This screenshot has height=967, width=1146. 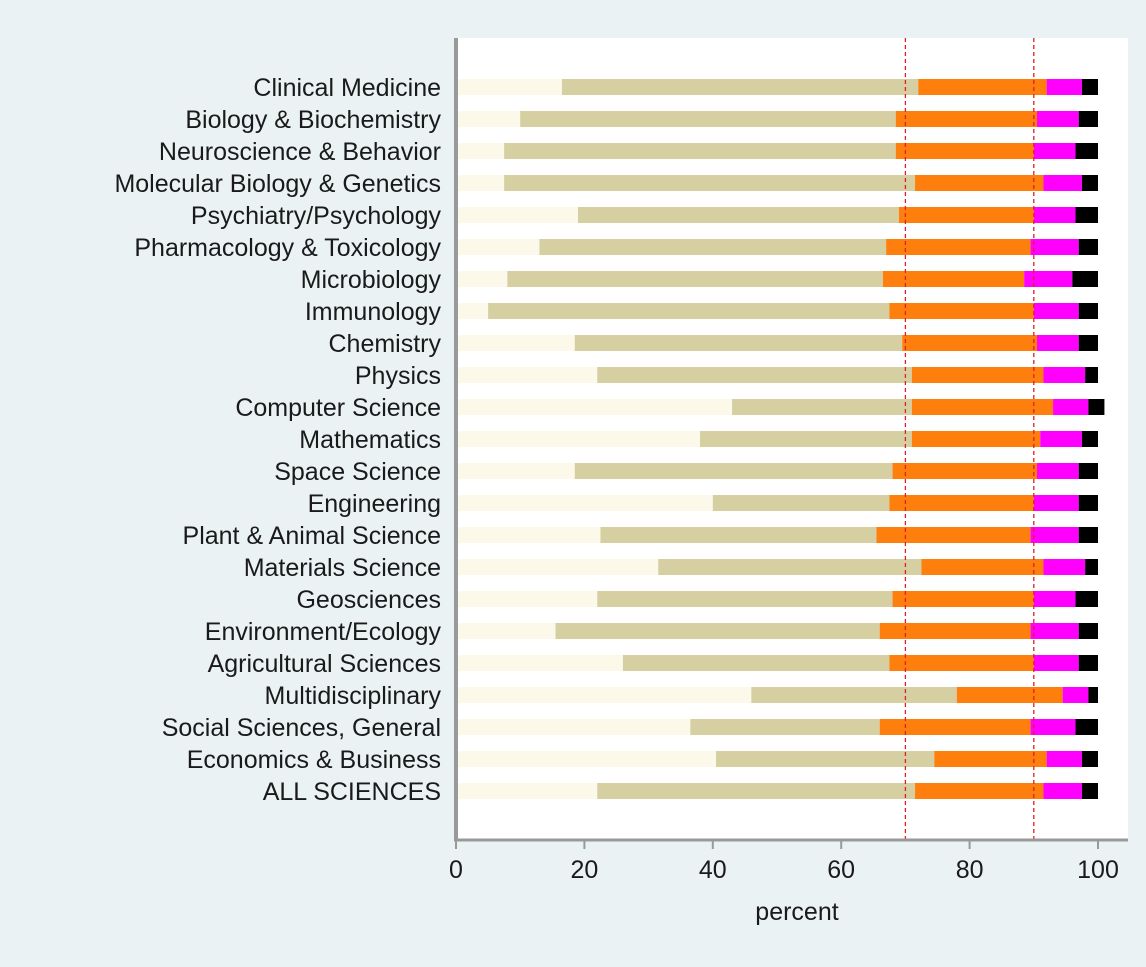 I want to click on category-label: Mathematics, so click(x=370, y=440).